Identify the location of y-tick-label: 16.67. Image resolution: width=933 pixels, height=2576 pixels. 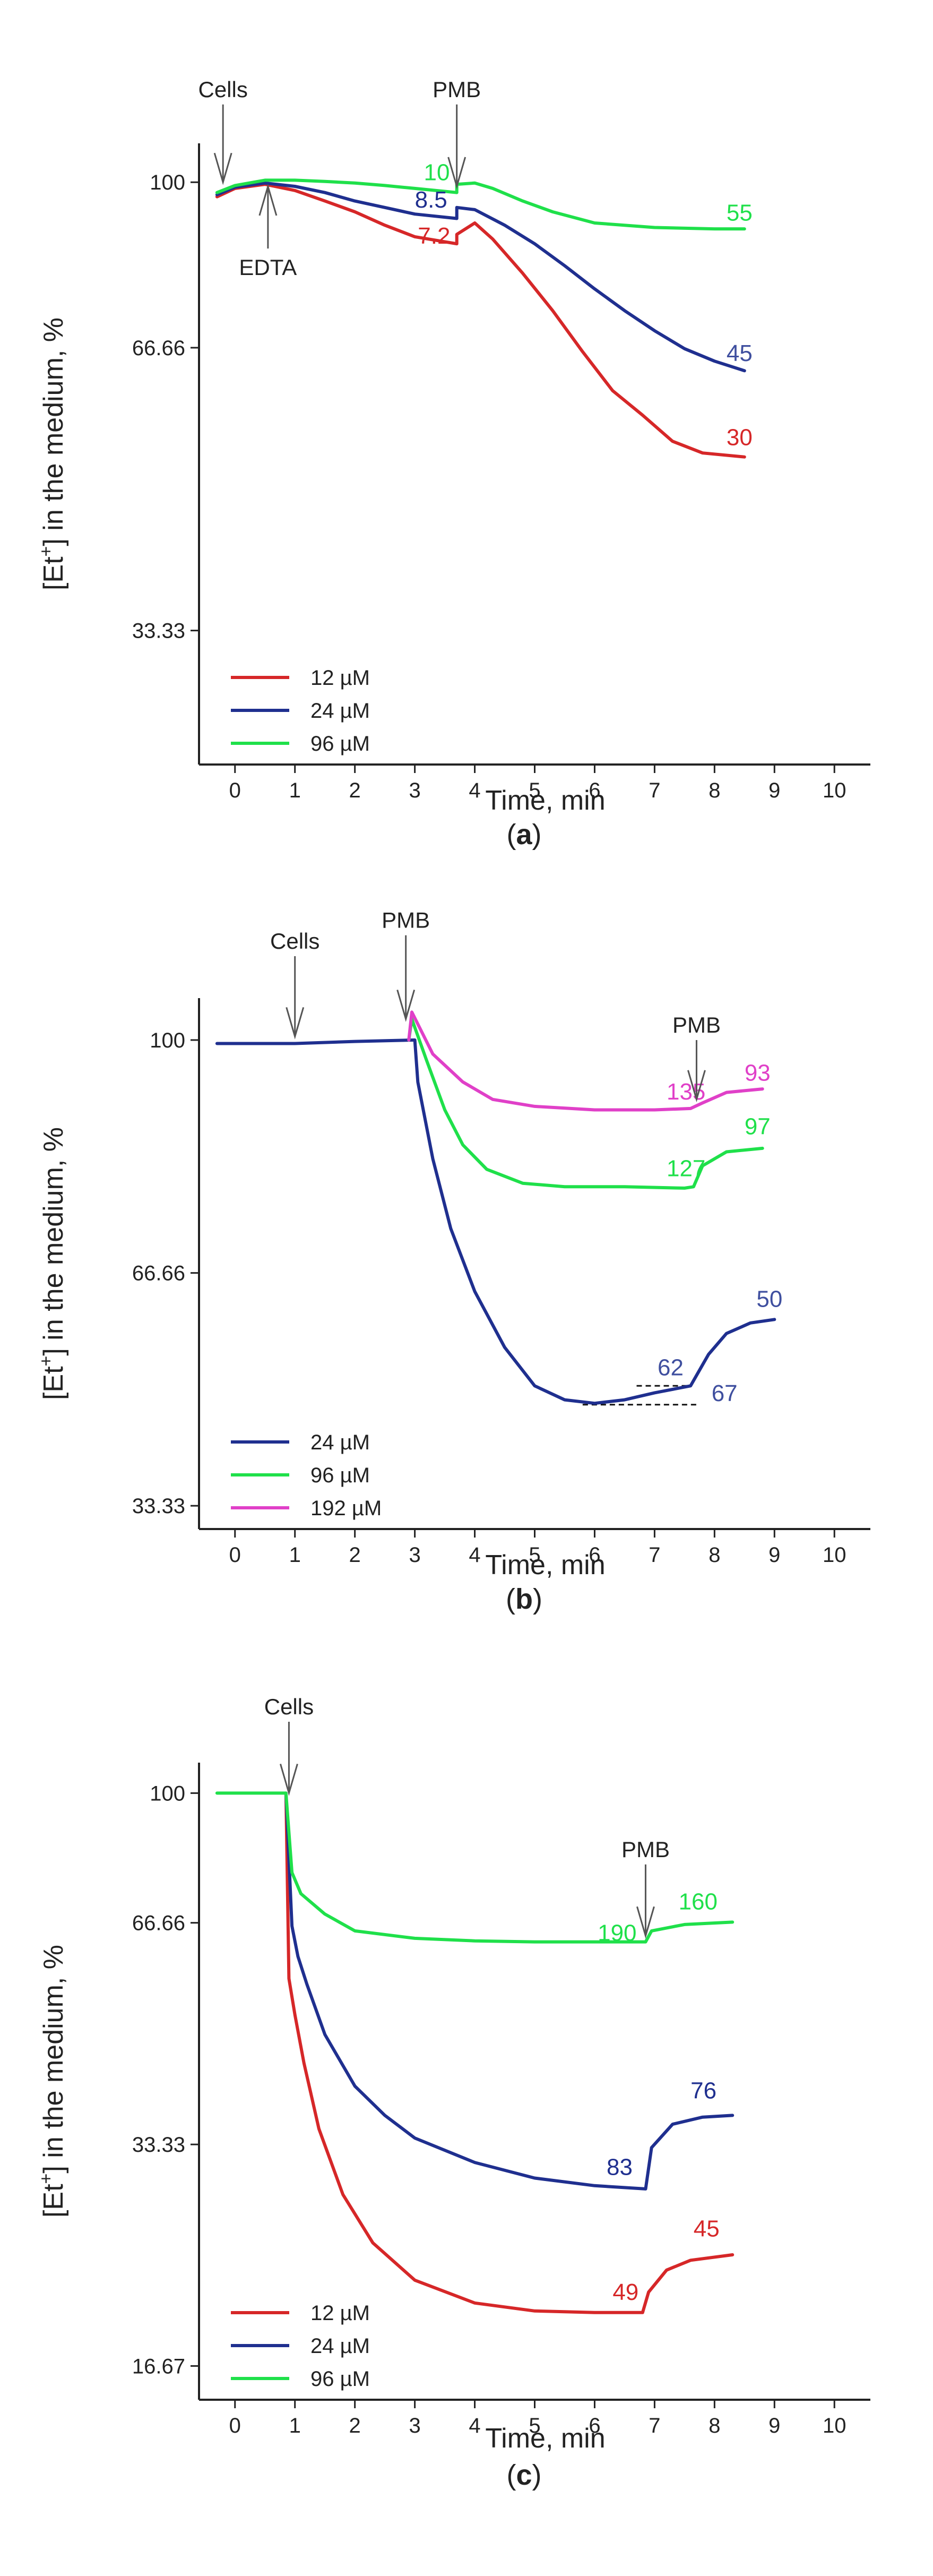
(158, 2366).